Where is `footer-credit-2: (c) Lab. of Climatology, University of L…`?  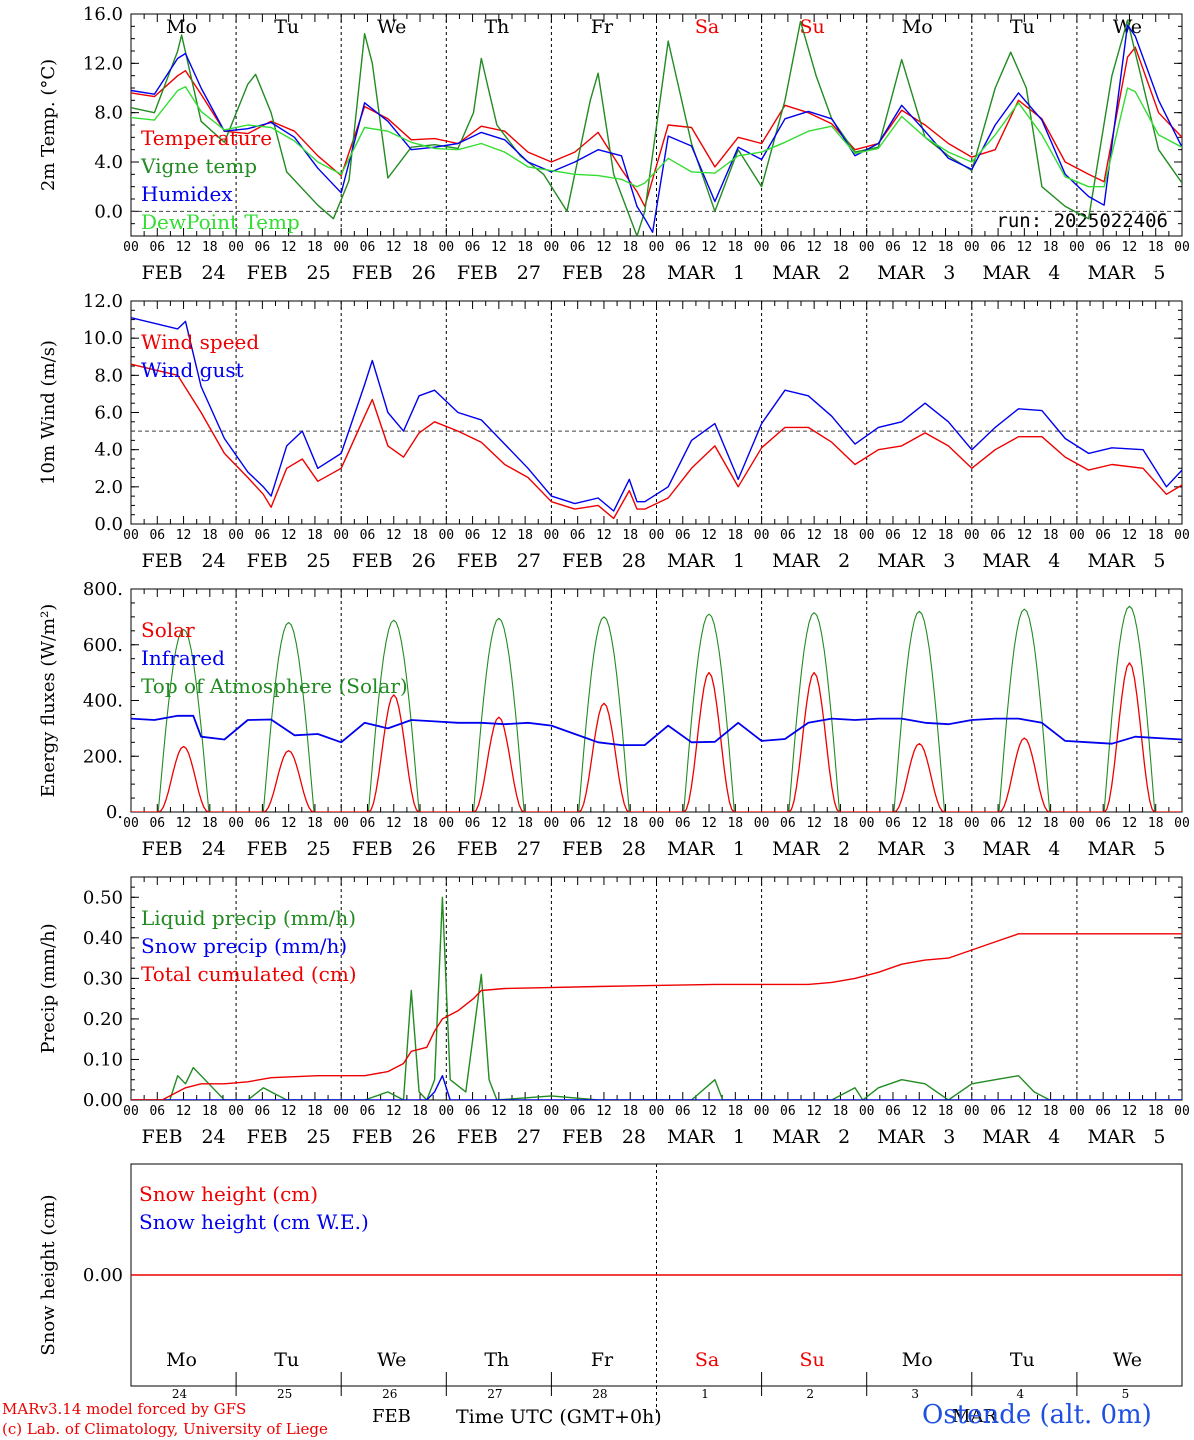 footer-credit-2: (c) Lab. of Climatology, University of L… is located at coordinates (165, 1429).